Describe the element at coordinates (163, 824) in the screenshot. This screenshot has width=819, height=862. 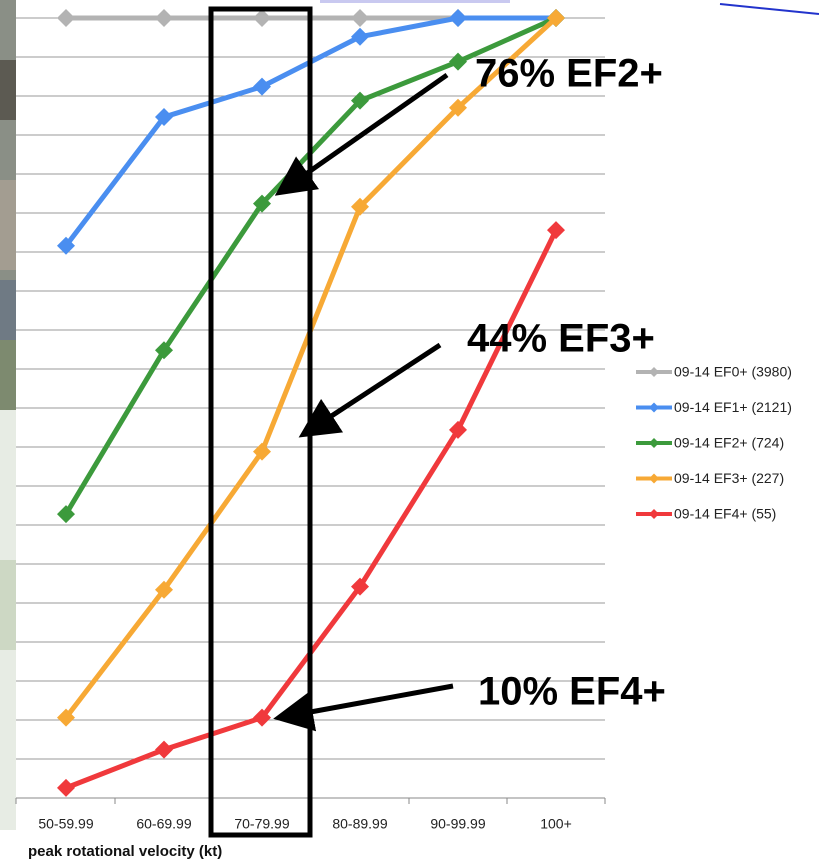
I see `x-tick-label: 60-69.99` at that location.